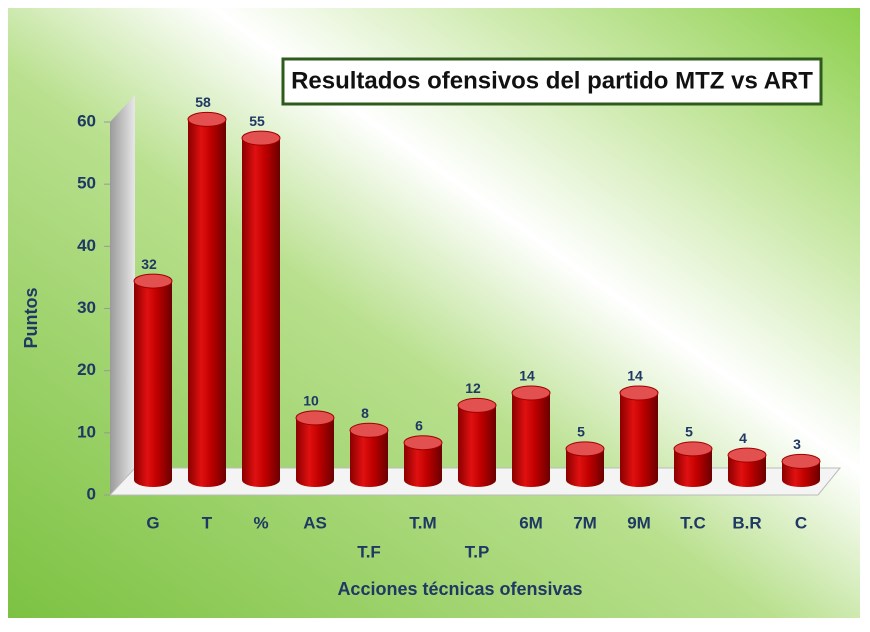 This screenshot has width=870, height=632. Describe the element at coordinates (419, 425) in the screenshot. I see `value-label: 6` at that location.